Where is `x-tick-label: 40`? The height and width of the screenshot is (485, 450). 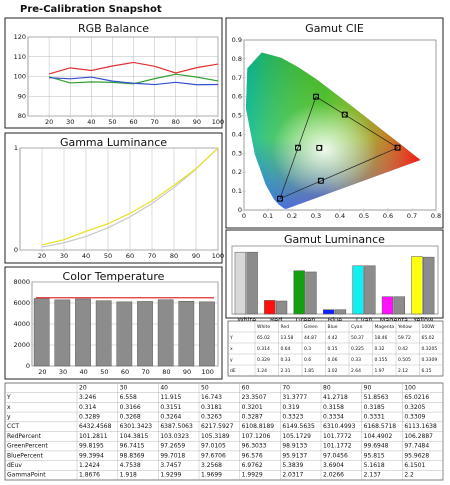 x-tick-label: 40 is located at coordinates (86, 256).